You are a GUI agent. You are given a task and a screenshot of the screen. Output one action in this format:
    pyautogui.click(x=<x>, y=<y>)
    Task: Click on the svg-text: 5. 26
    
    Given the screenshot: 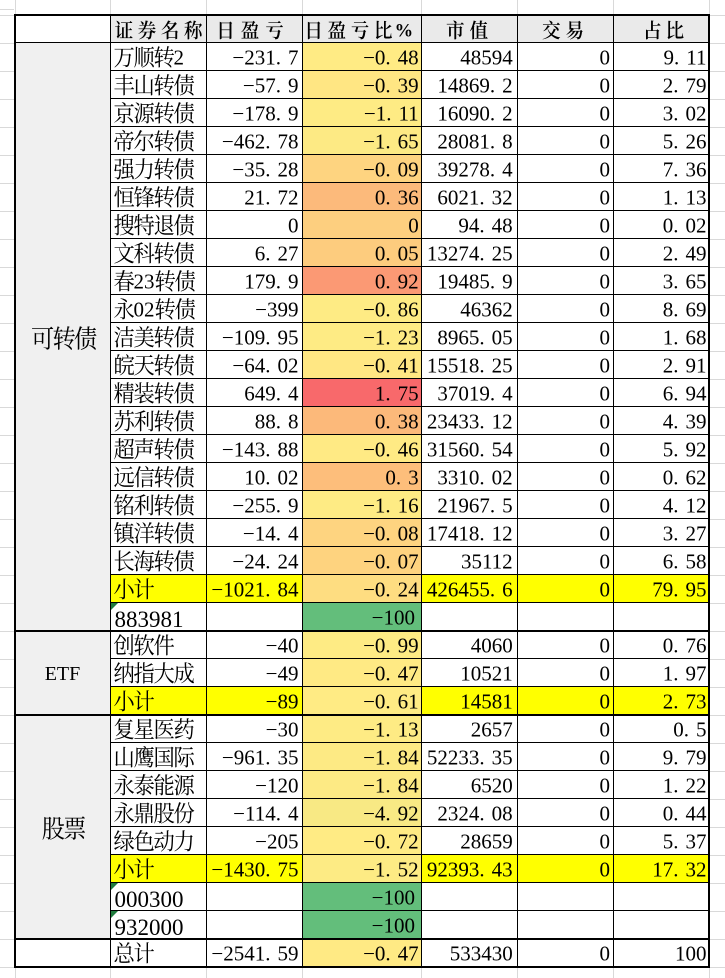 What is the action you would take?
    pyautogui.click(x=685, y=142)
    